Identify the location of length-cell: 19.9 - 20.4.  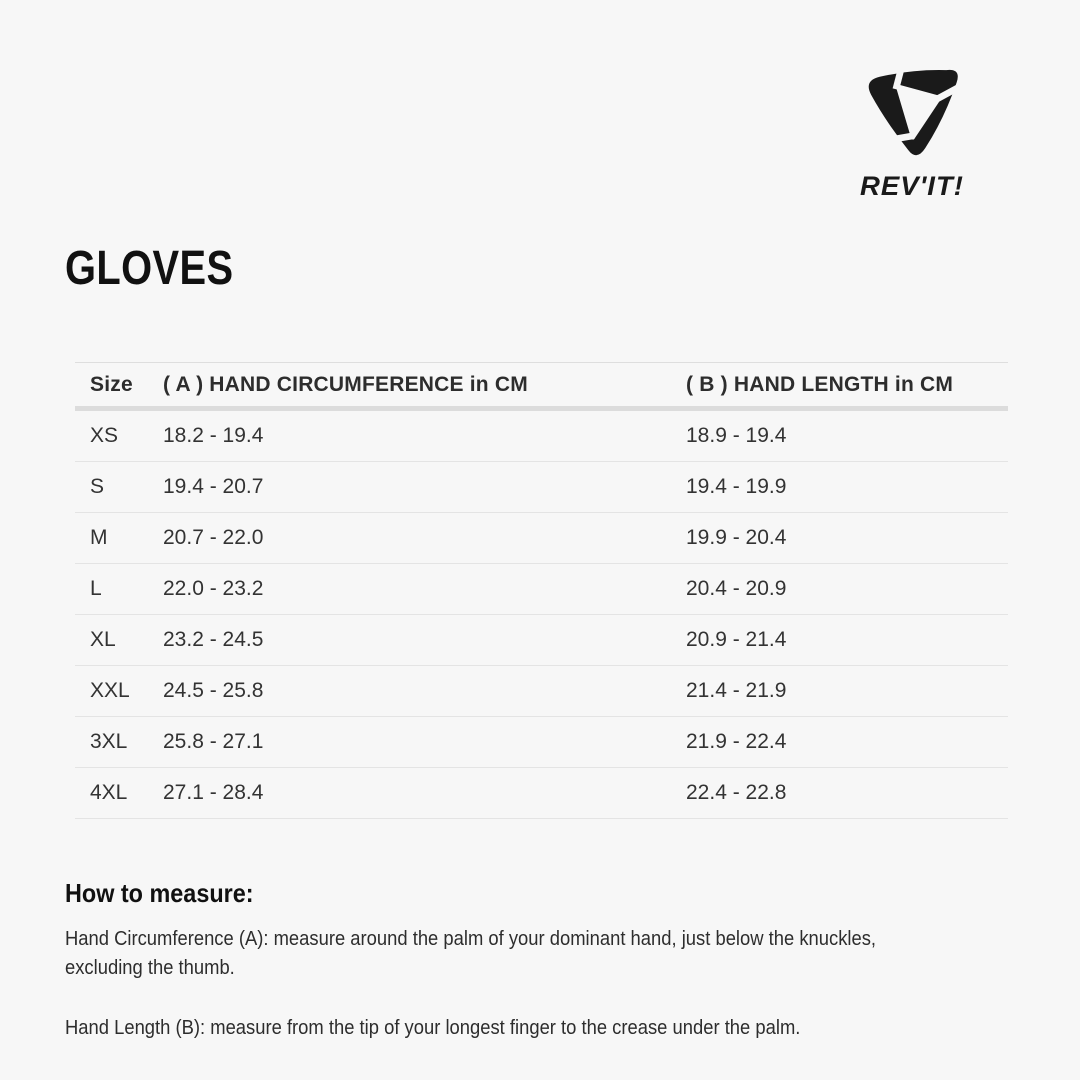
(736, 537).